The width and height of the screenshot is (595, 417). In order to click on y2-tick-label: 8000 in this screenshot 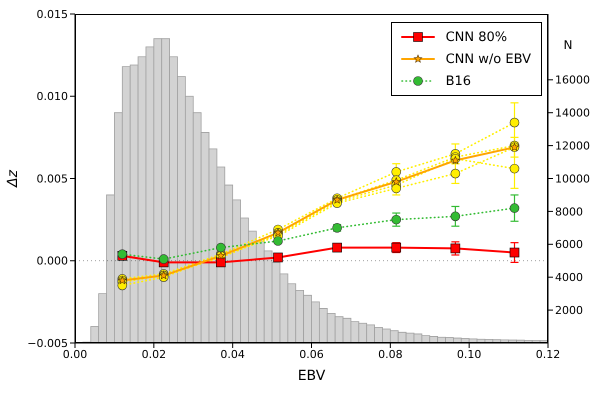, I will do `click(569, 211)`.